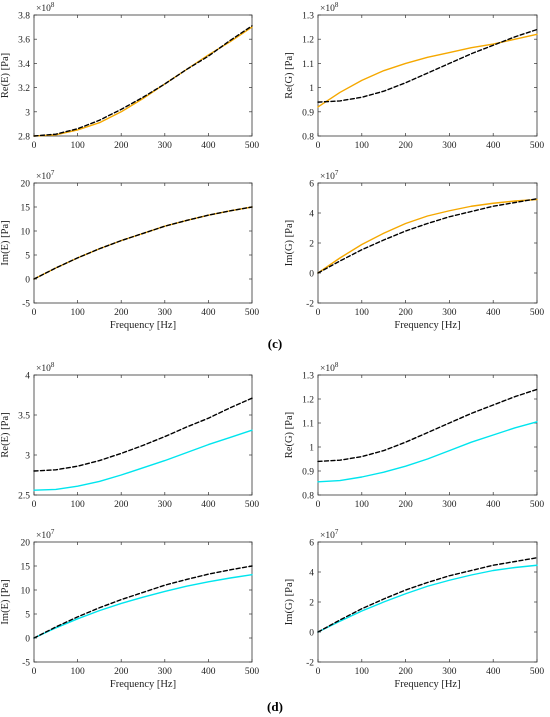 This screenshot has height=717, width=550. What do you see at coordinates (311, 245) in the screenshot?
I see `y-tick-label: 2` at bounding box center [311, 245].